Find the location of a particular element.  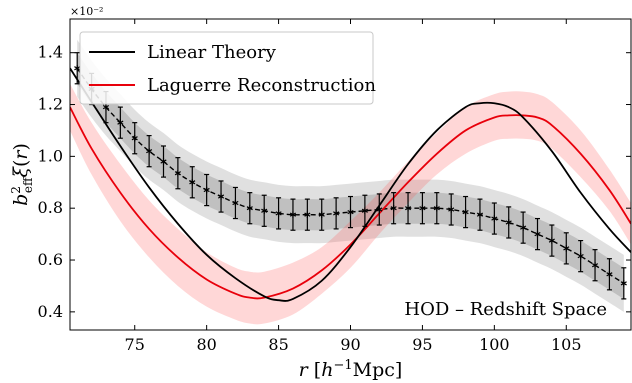

x-tick-label: 105 is located at coordinates (566, 344).